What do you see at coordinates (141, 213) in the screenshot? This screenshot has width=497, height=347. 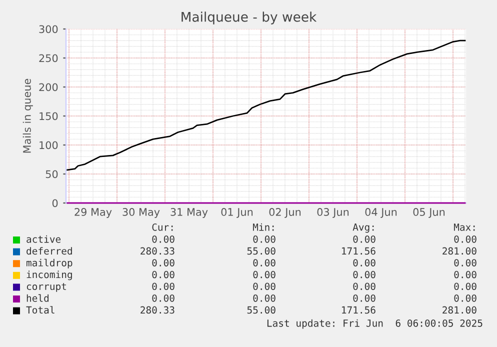 I see `x-tick-label: 30 May` at bounding box center [141, 213].